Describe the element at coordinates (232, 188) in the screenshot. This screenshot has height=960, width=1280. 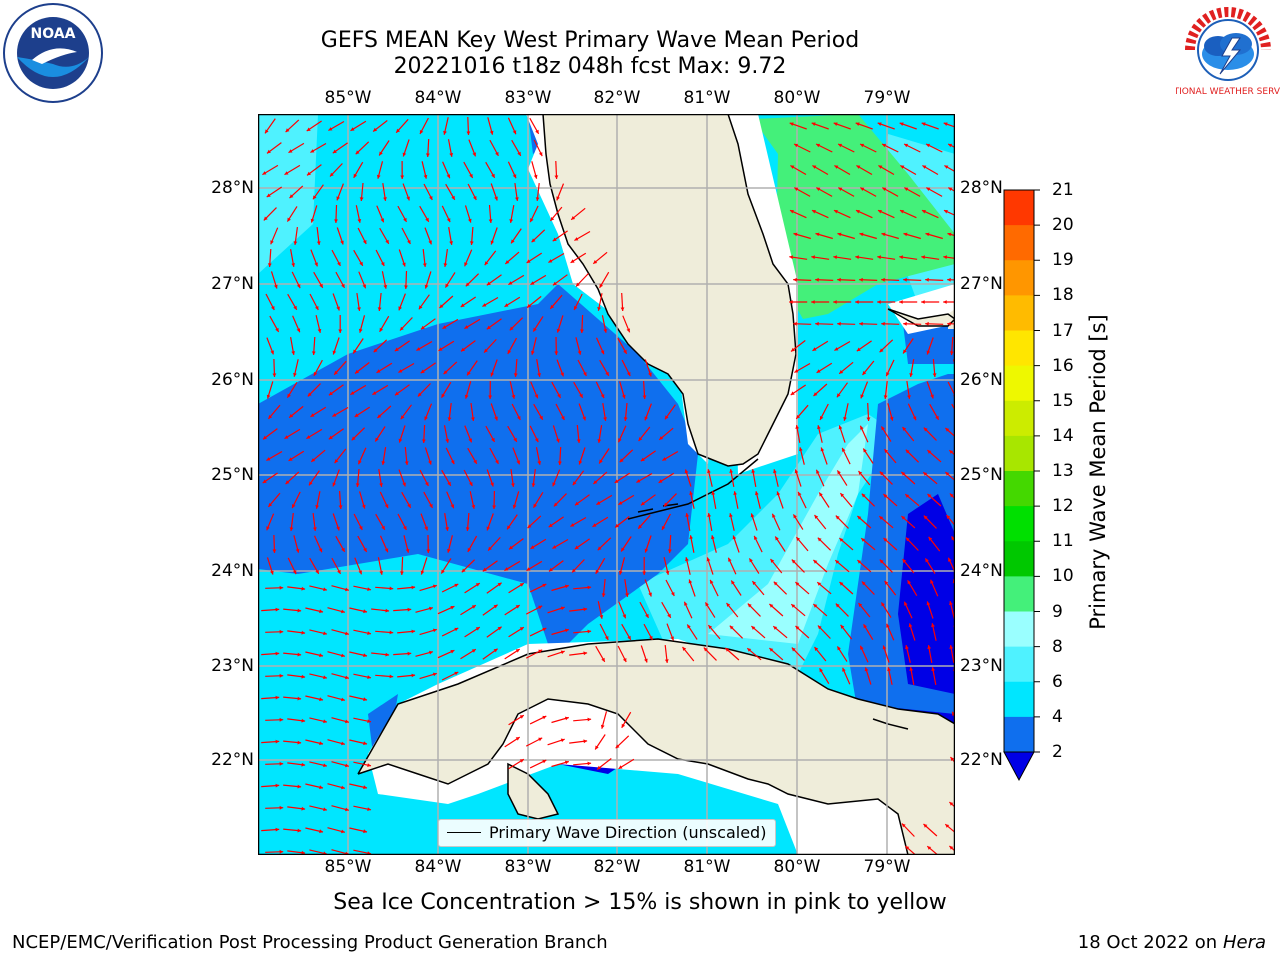
I see `latitude-label: 28°N` at that location.